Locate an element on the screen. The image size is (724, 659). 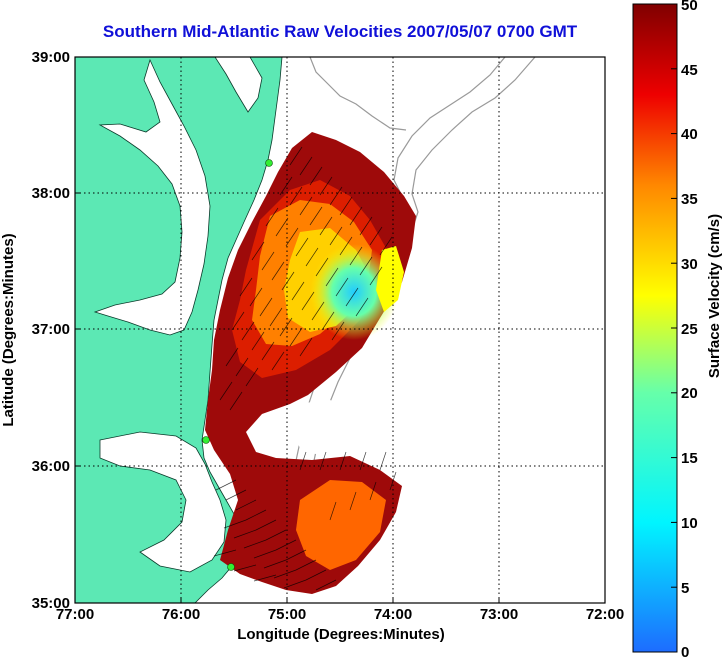
colorbar-tick-label: 0 is located at coordinates (685, 651).